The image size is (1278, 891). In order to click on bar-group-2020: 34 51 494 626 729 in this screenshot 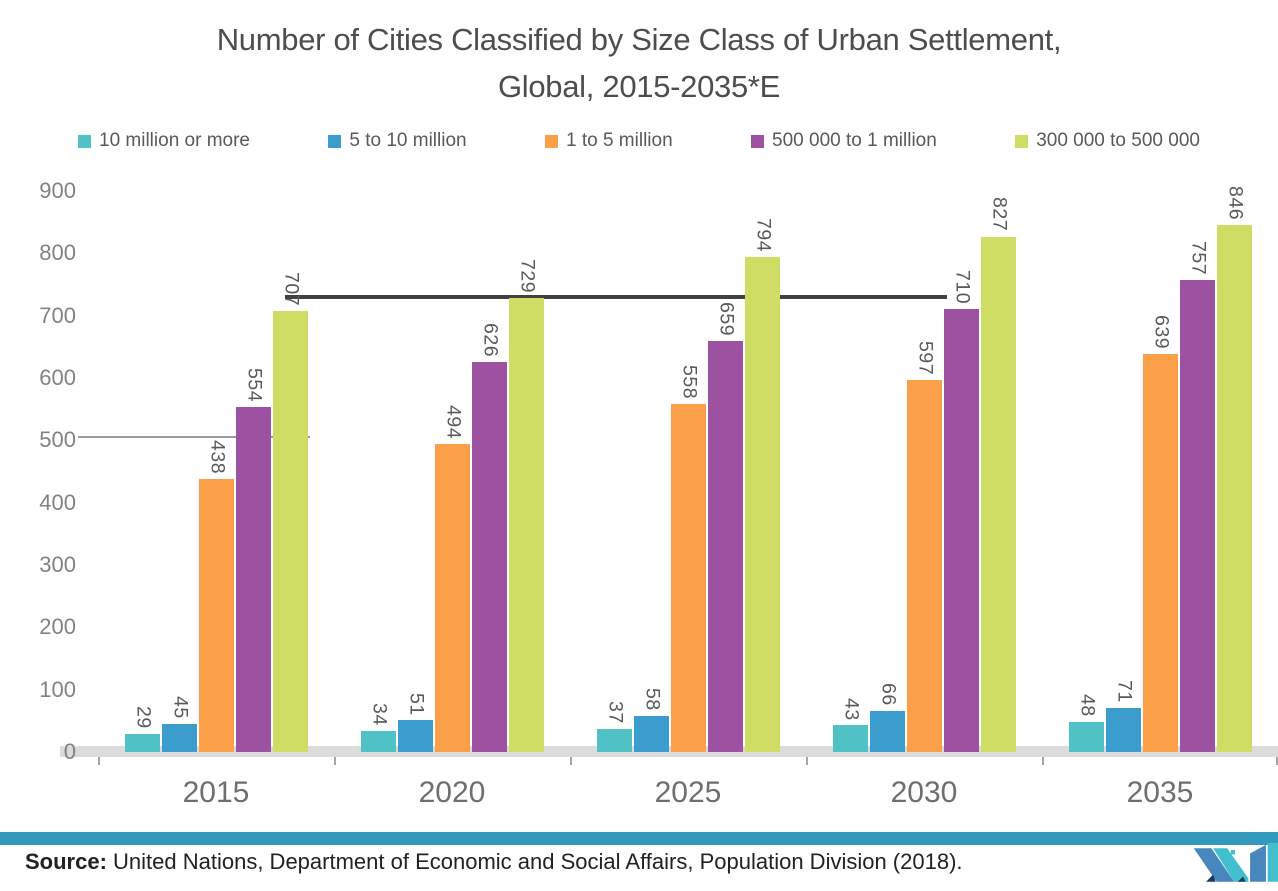, I will do `click(452, 471)`.